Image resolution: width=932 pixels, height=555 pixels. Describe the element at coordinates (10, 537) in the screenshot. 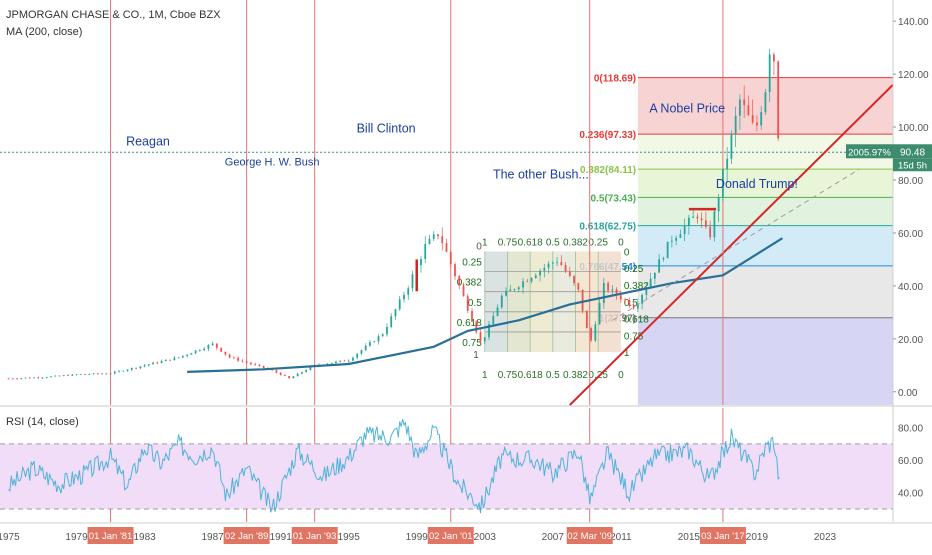

I see `x-tick-label: 1975` at that location.